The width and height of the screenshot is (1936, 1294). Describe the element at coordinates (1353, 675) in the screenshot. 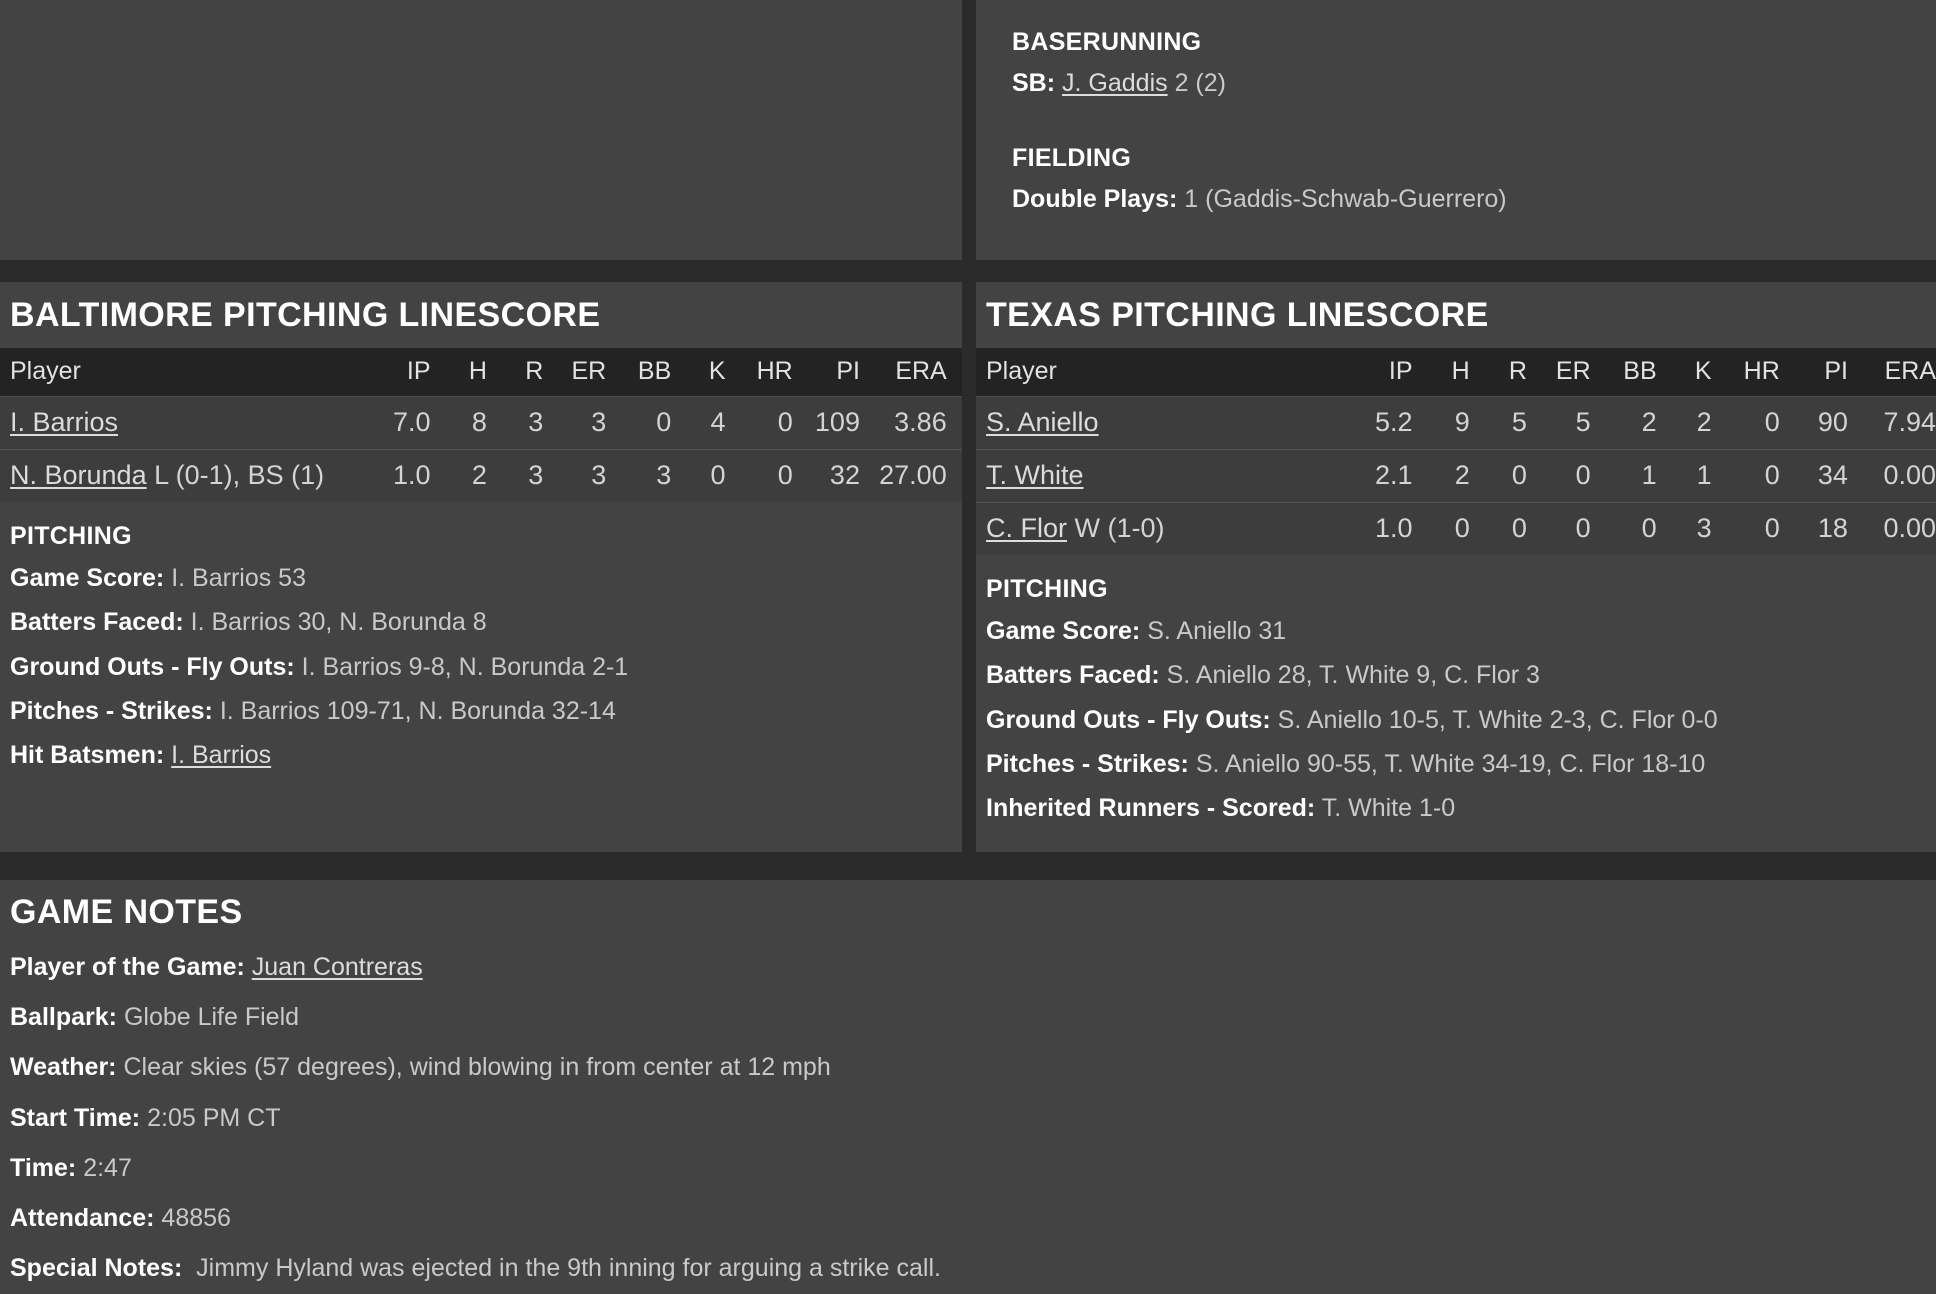

I see `note-value: S. Aniello 28, T. White 9, C. Flor 3` at that location.